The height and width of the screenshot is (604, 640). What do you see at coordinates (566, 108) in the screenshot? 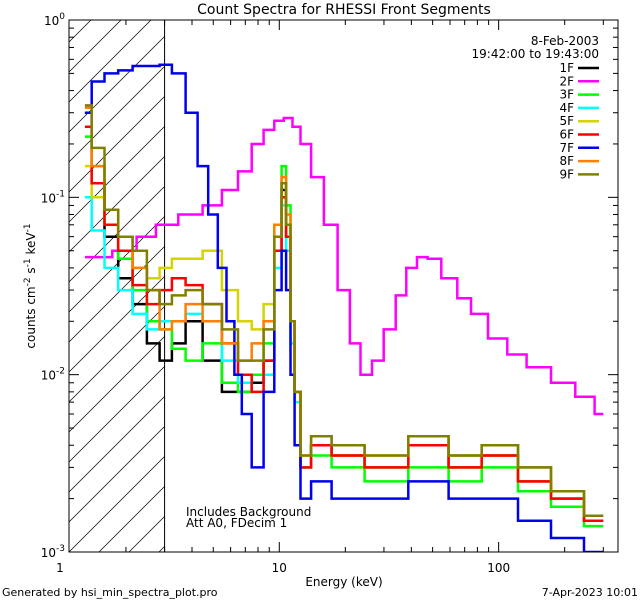
I see `legend-label-4F: 4F` at bounding box center [566, 108].